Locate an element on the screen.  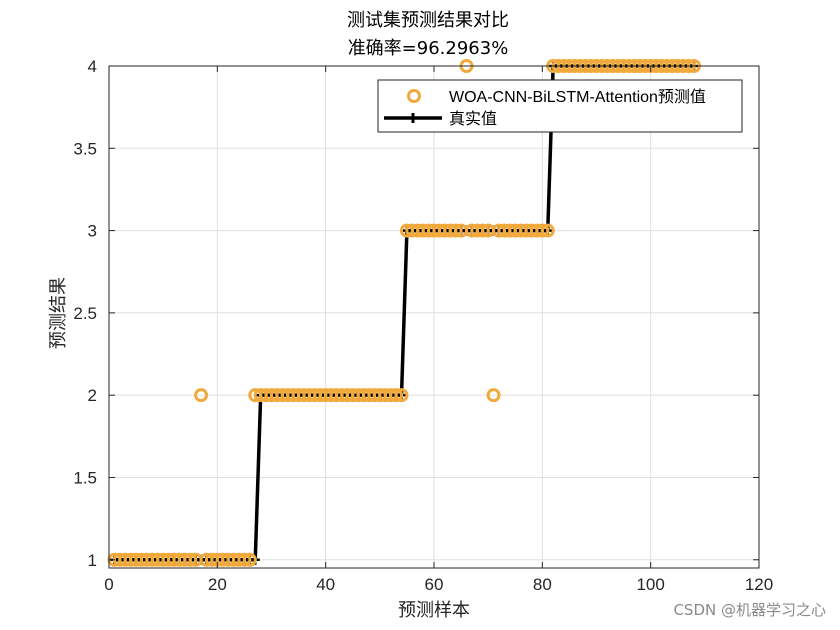
y-tick-label: 2 is located at coordinates (92, 395).